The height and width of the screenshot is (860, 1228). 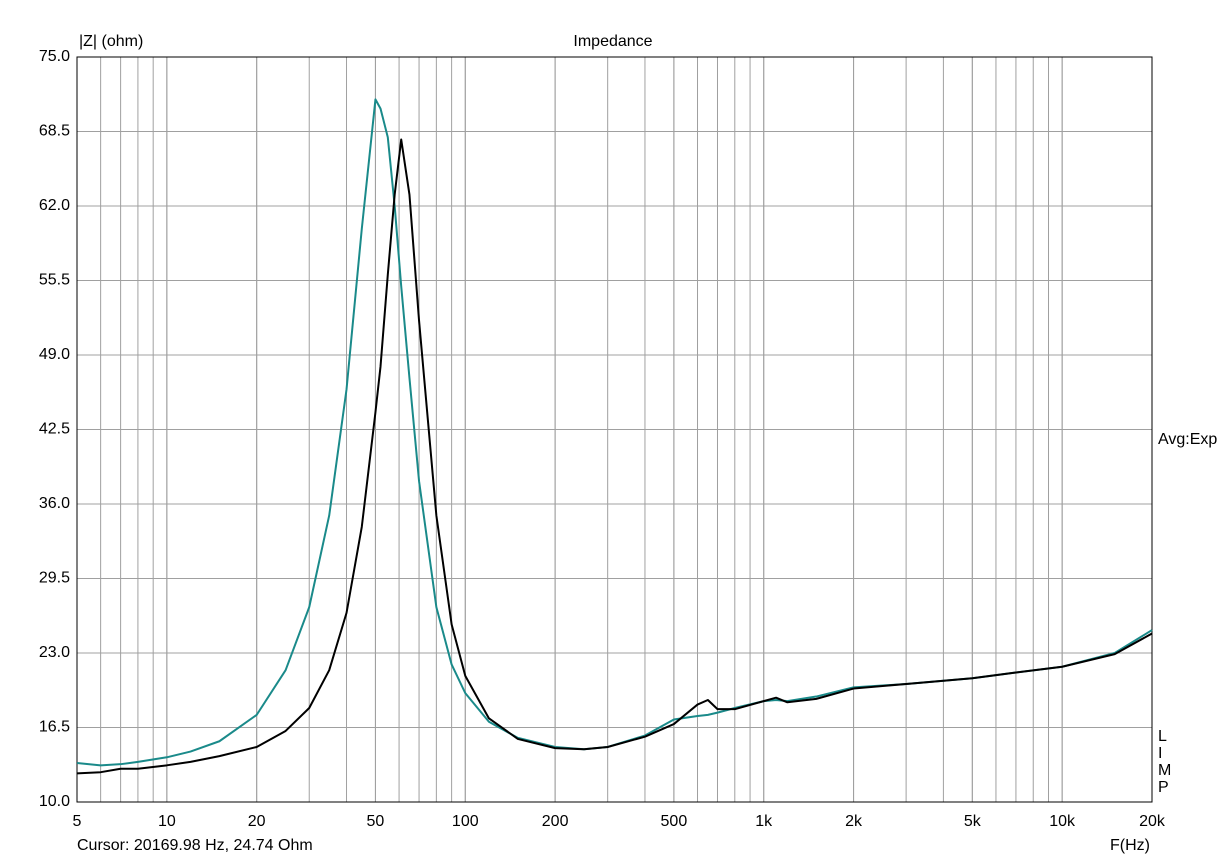 I want to click on y-tick-label: 10.0, so click(x=54, y=801).